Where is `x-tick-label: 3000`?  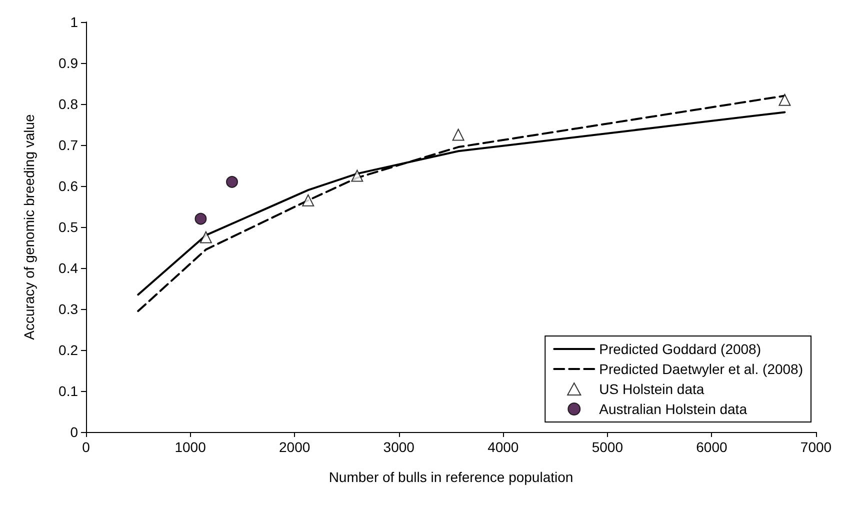 x-tick-label: 3000 is located at coordinates (399, 447).